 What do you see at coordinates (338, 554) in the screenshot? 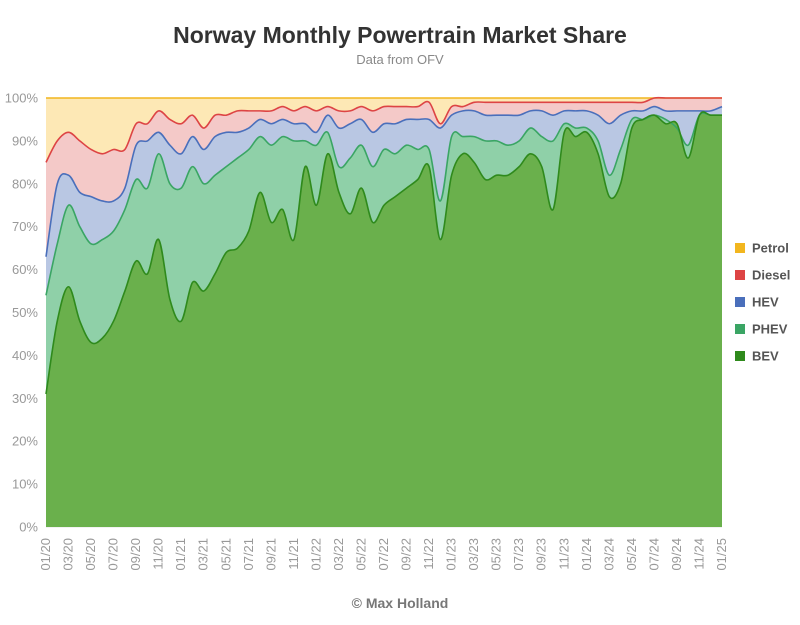
I see `x-tick-label: 03/22` at bounding box center [338, 554].